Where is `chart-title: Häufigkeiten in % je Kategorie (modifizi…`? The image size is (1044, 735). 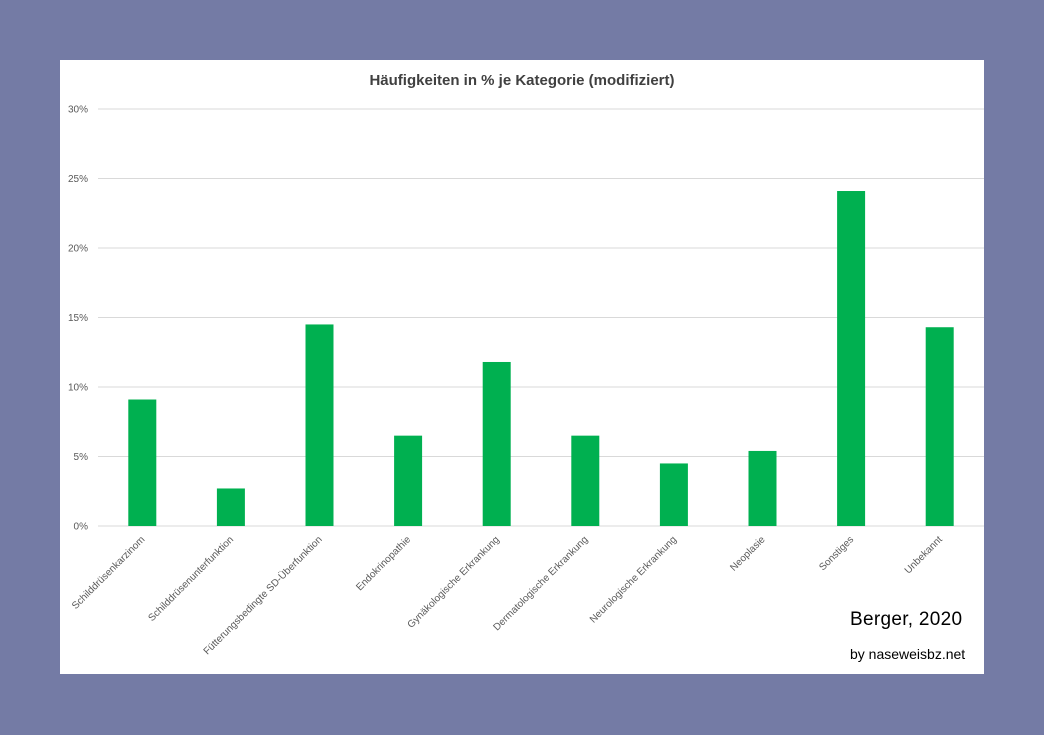
chart-title: Häufigkeiten in % je Kategorie (modifizi… is located at coordinates (522, 80).